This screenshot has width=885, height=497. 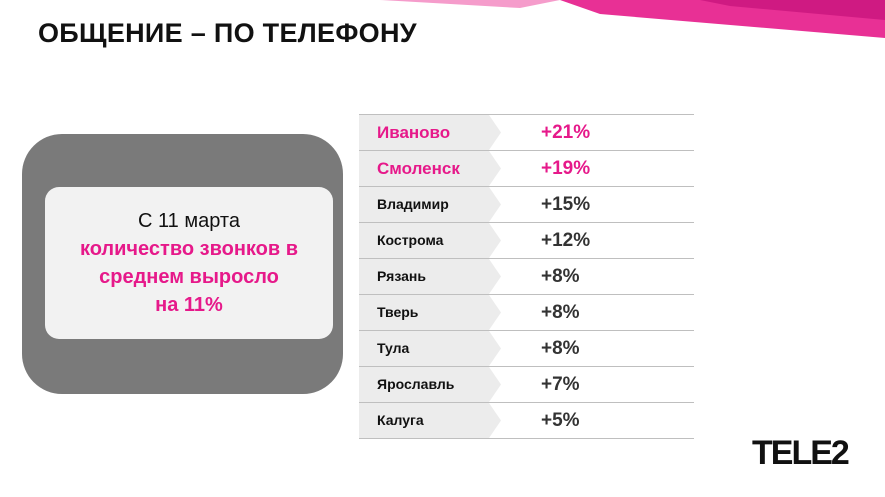 I want to click on growth-value: +7%, so click(x=560, y=384).